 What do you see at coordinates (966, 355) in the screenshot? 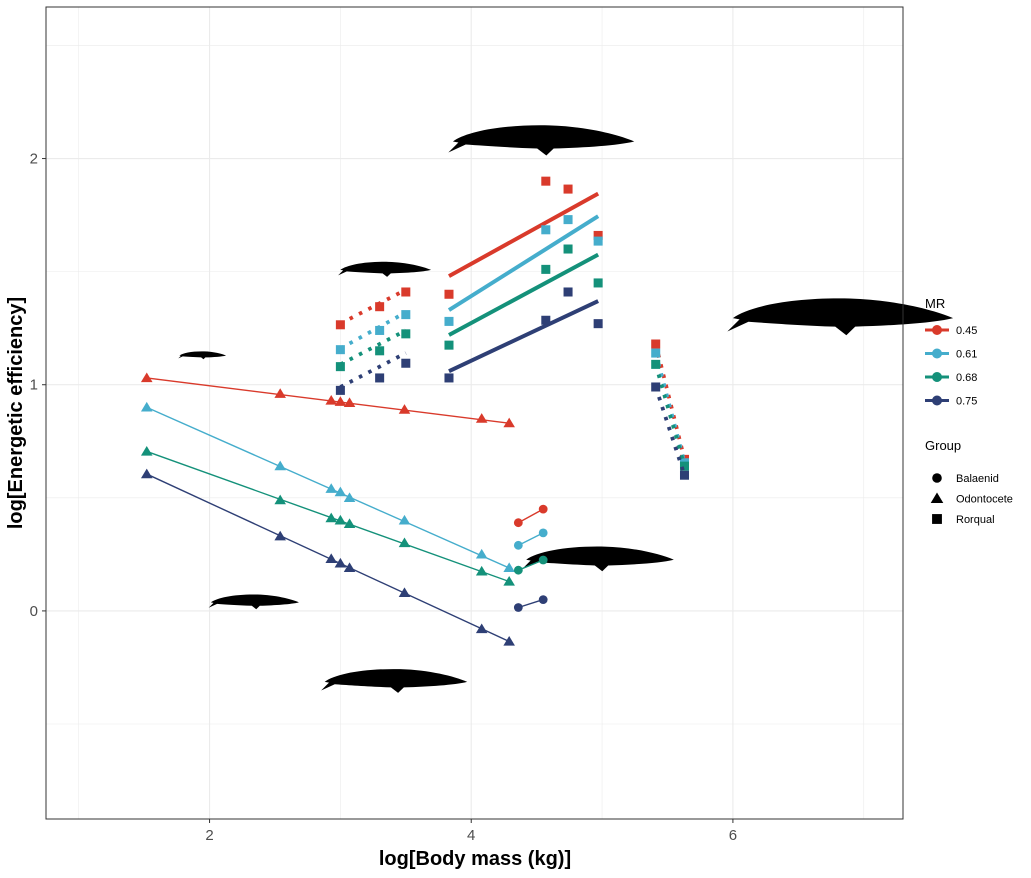
I see `legend-mr-label: 0.61` at bounding box center [966, 355].